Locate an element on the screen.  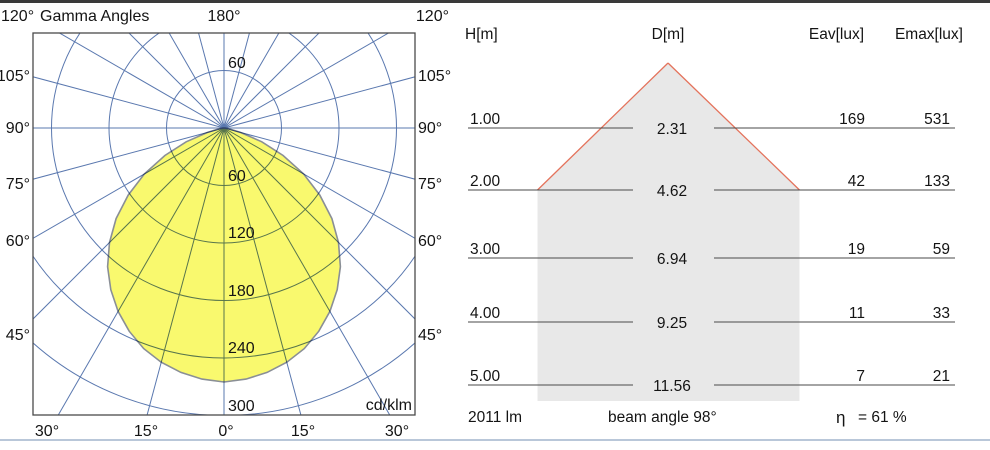
cell-eav: 11 is located at coordinates (857, 313).